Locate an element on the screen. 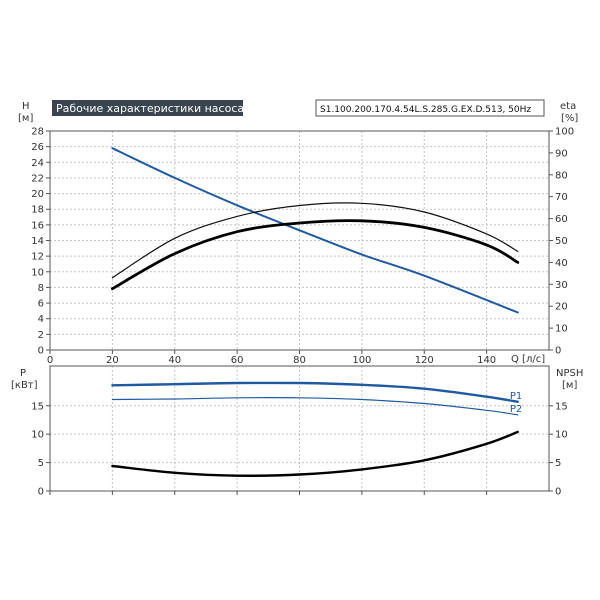 Image resolution: width=600 pixels, height=600 pixels. y-left-unit: [м] is located at coordinates (25, 118).